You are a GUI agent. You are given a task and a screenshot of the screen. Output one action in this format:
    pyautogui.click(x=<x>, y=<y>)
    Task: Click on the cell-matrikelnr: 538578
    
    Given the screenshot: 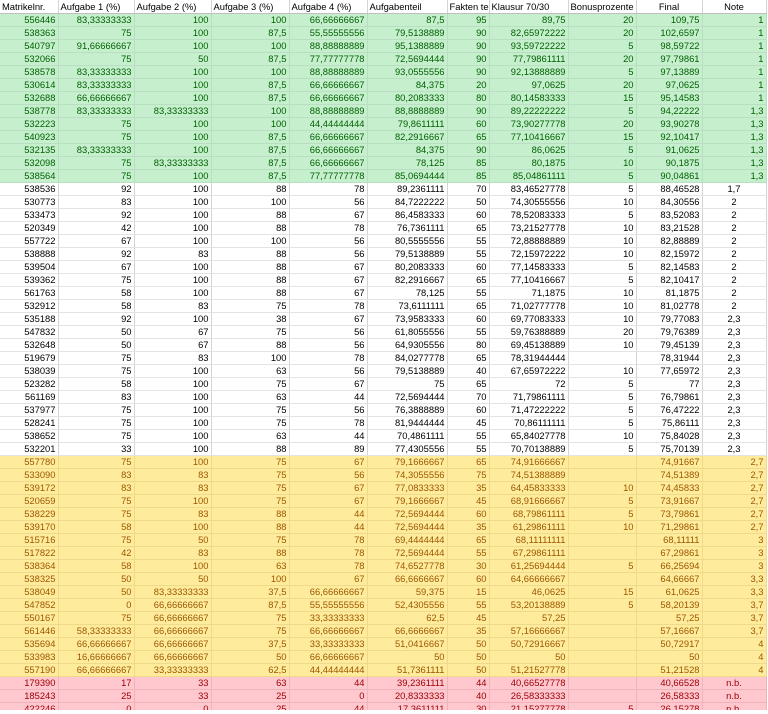 What is the action you would take?
    pyautogui.click(x=29, y=72)
    